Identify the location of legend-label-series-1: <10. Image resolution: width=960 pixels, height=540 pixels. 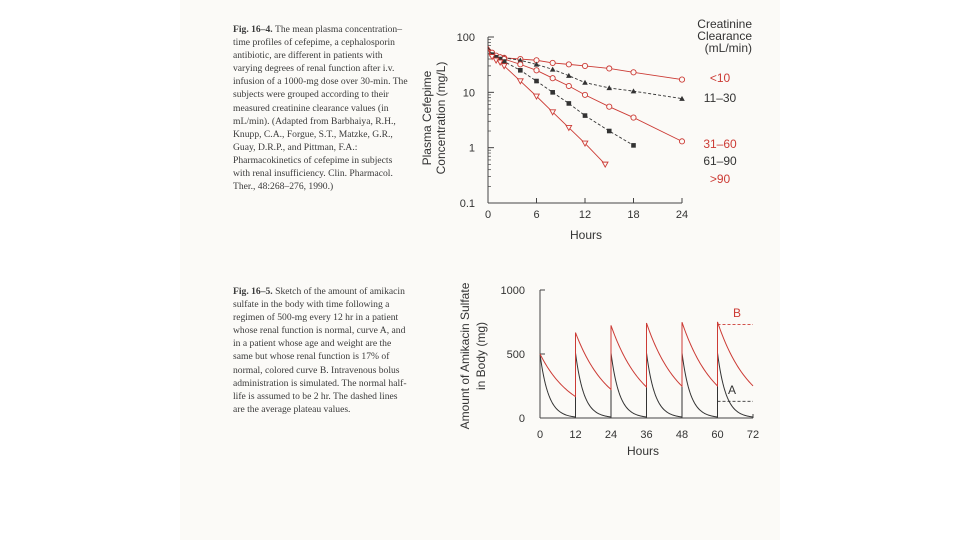
(720, 78).